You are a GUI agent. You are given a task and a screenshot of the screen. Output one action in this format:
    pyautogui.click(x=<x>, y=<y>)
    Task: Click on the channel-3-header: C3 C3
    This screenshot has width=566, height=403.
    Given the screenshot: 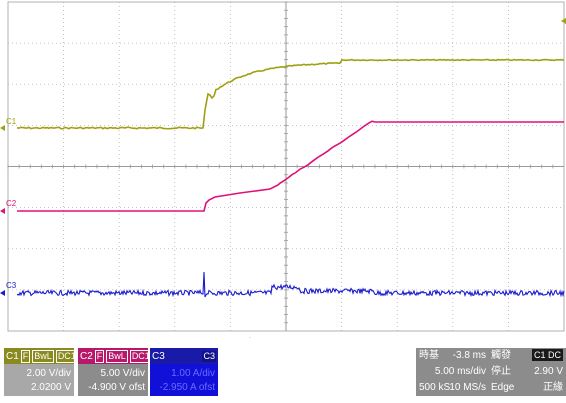 What is the action you would take?
    pyautogui.click(x=184, y=356)
    